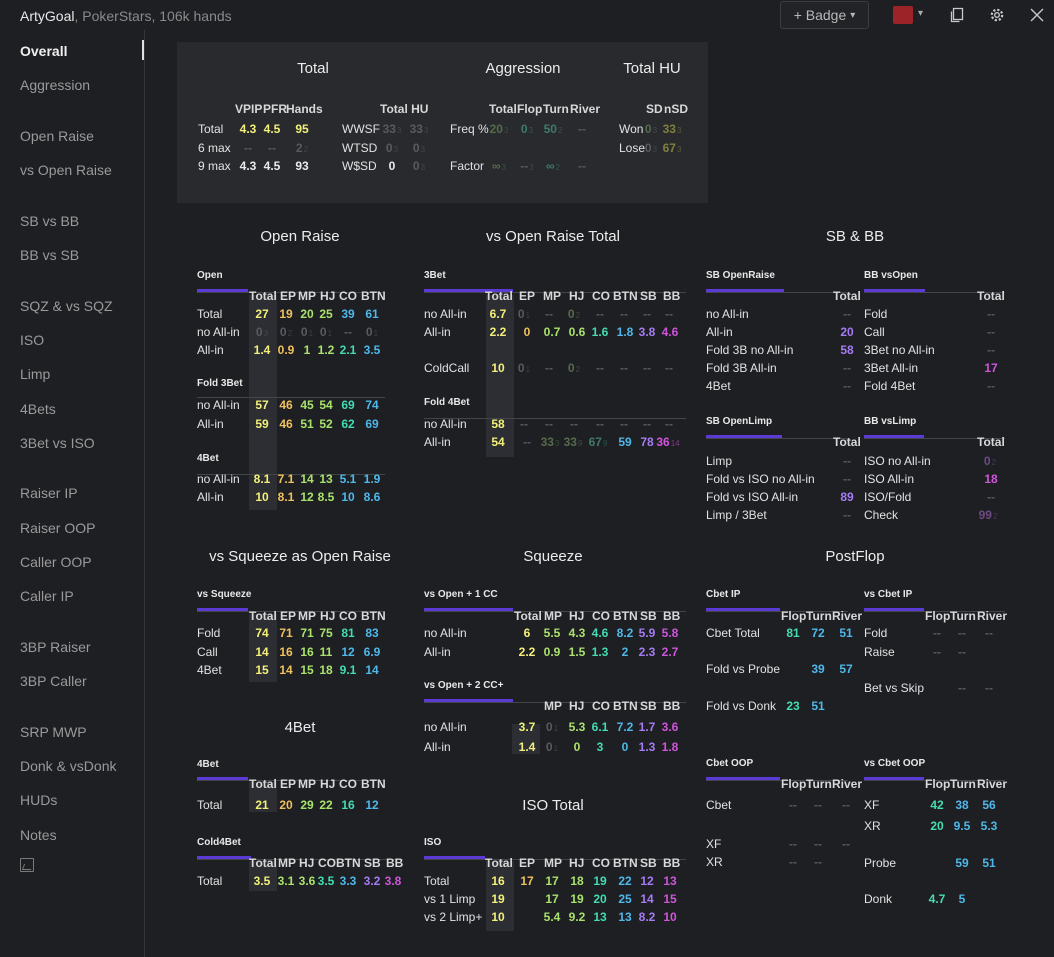  What do you see at coordinates (27, 865) in the screenshot?
I see `image-icon` at bounding box center [27, 865].